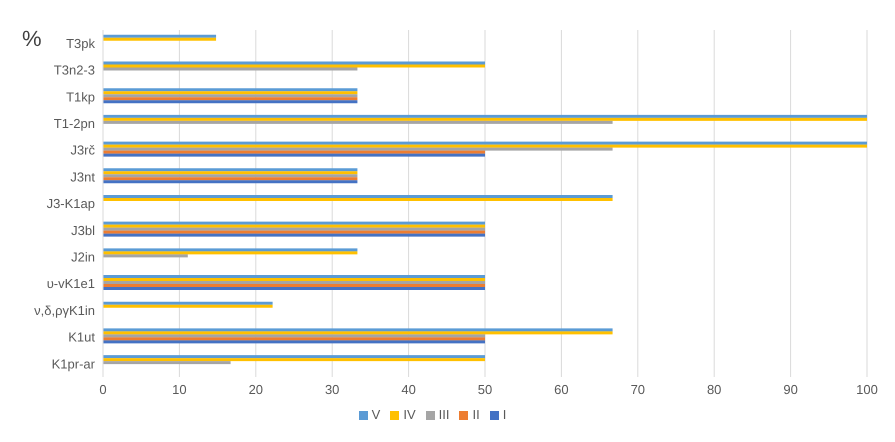 The height and width of the screenshot is (442, 895). Describe the element at coordinates (444, 414) in the screenshot. I see `legend-label: III` at that location.